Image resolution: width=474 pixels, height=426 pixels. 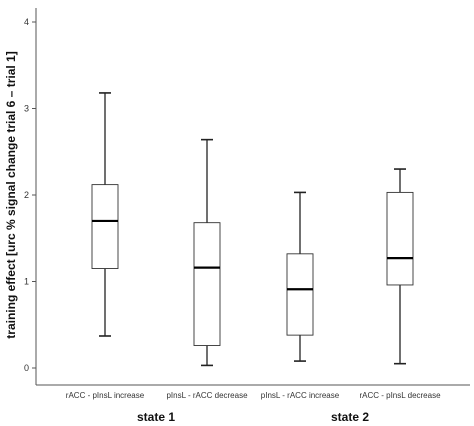 I want to click on category-label-1: pInsL - rACC decrease, so click(x=207, y=395).